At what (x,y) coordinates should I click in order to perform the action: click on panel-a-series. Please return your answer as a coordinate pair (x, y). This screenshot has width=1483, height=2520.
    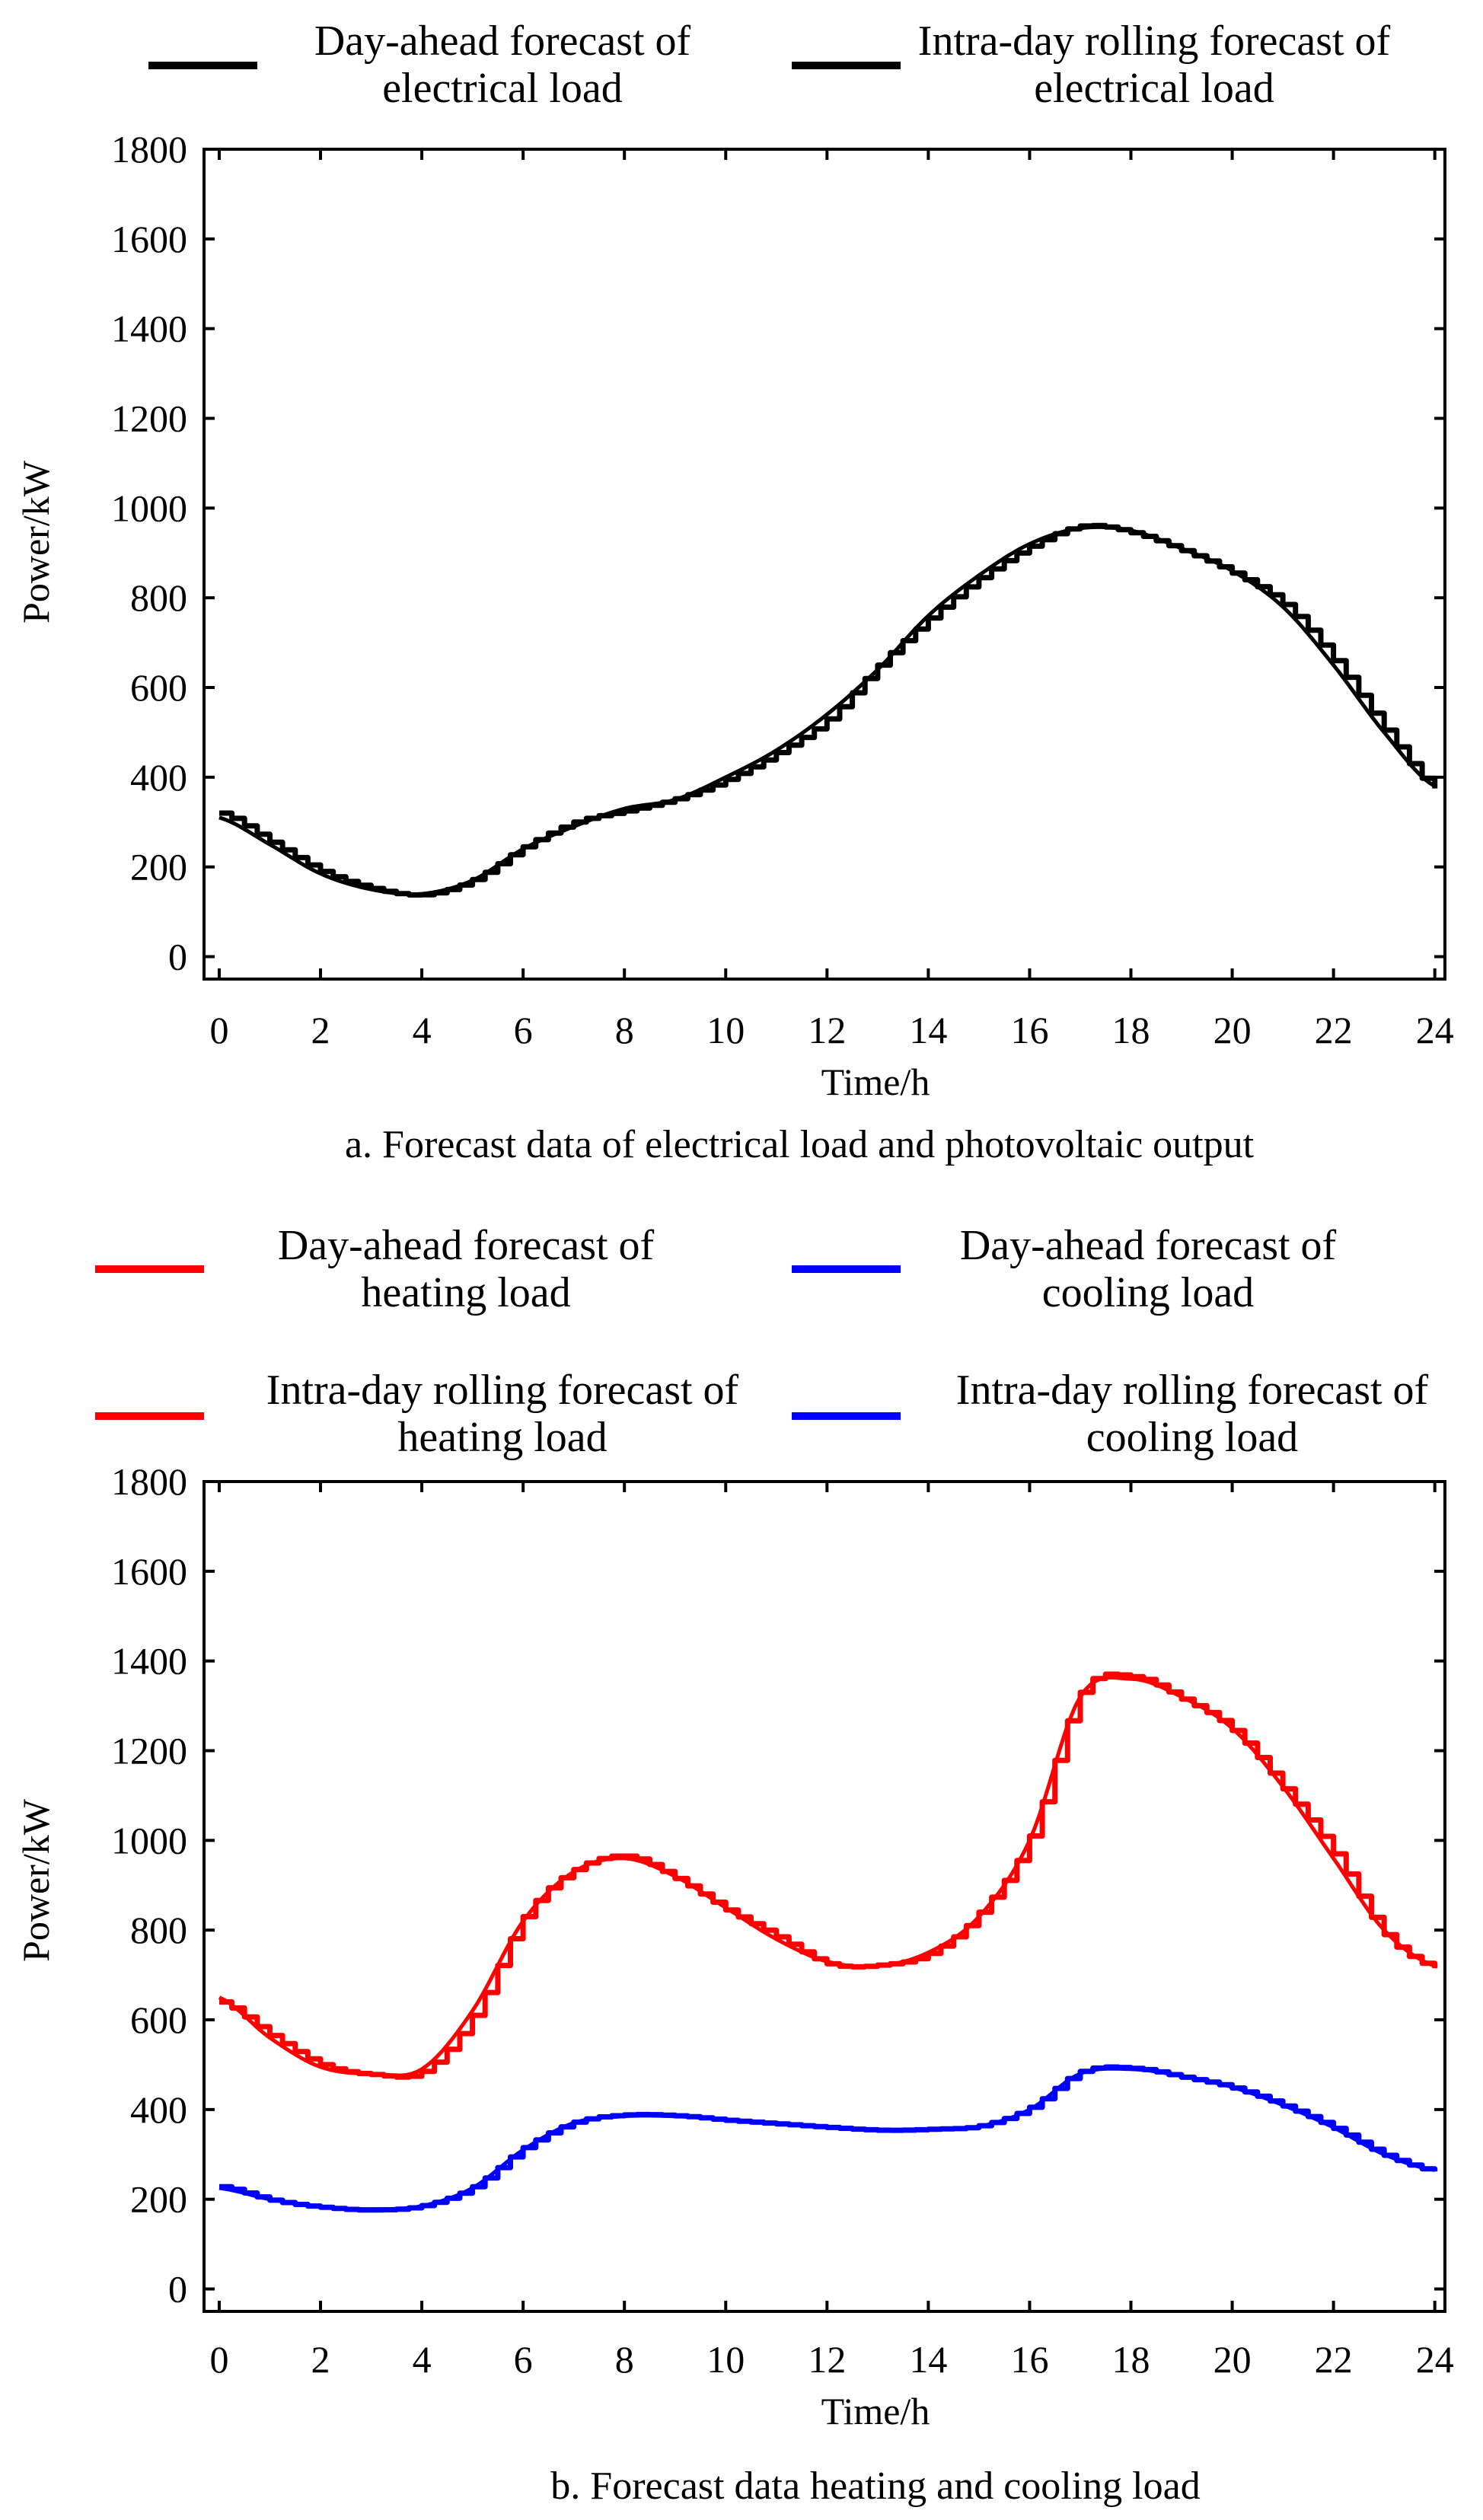
    Looking at the image, I should click on (828, 710).